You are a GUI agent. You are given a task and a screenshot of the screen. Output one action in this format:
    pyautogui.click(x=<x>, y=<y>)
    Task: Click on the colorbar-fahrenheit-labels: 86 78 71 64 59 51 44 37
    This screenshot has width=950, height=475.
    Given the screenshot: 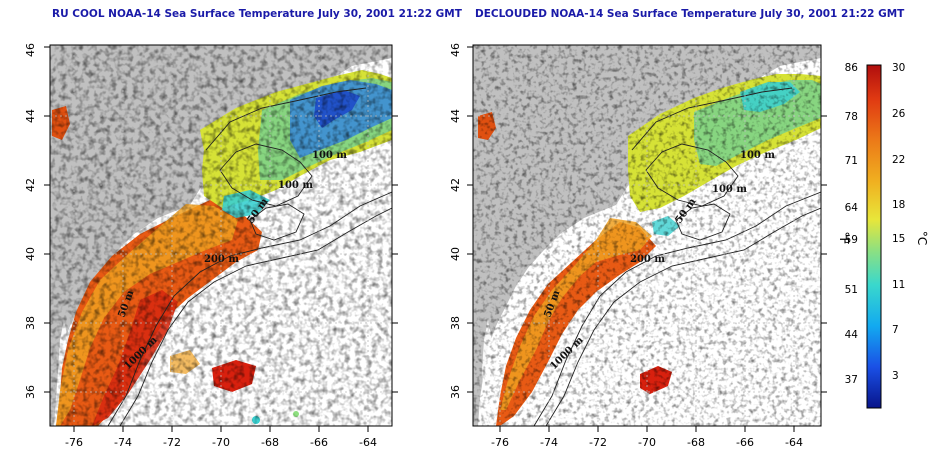 What is the action you would take?
    pyautogui.click(x=852, y=224)
    